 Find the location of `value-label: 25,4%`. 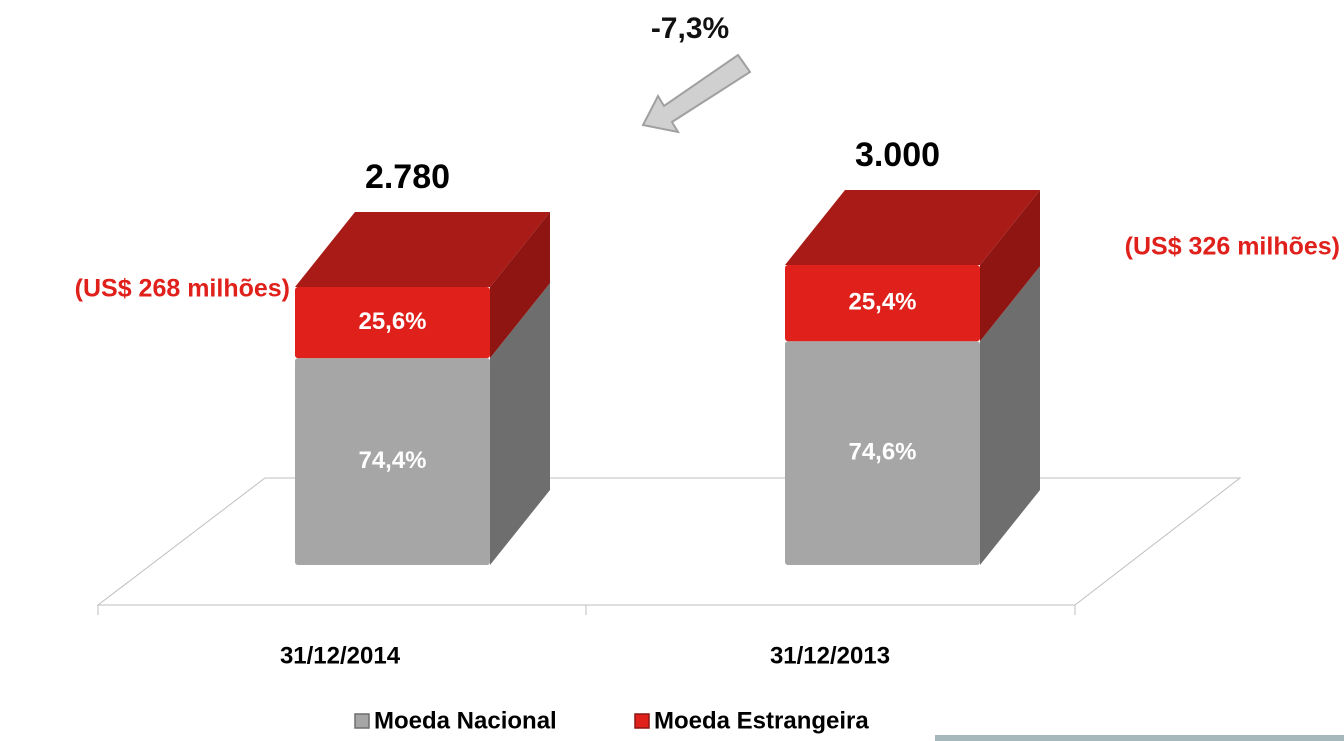

value-label: 25,4% is located at coordinates (882, 301).